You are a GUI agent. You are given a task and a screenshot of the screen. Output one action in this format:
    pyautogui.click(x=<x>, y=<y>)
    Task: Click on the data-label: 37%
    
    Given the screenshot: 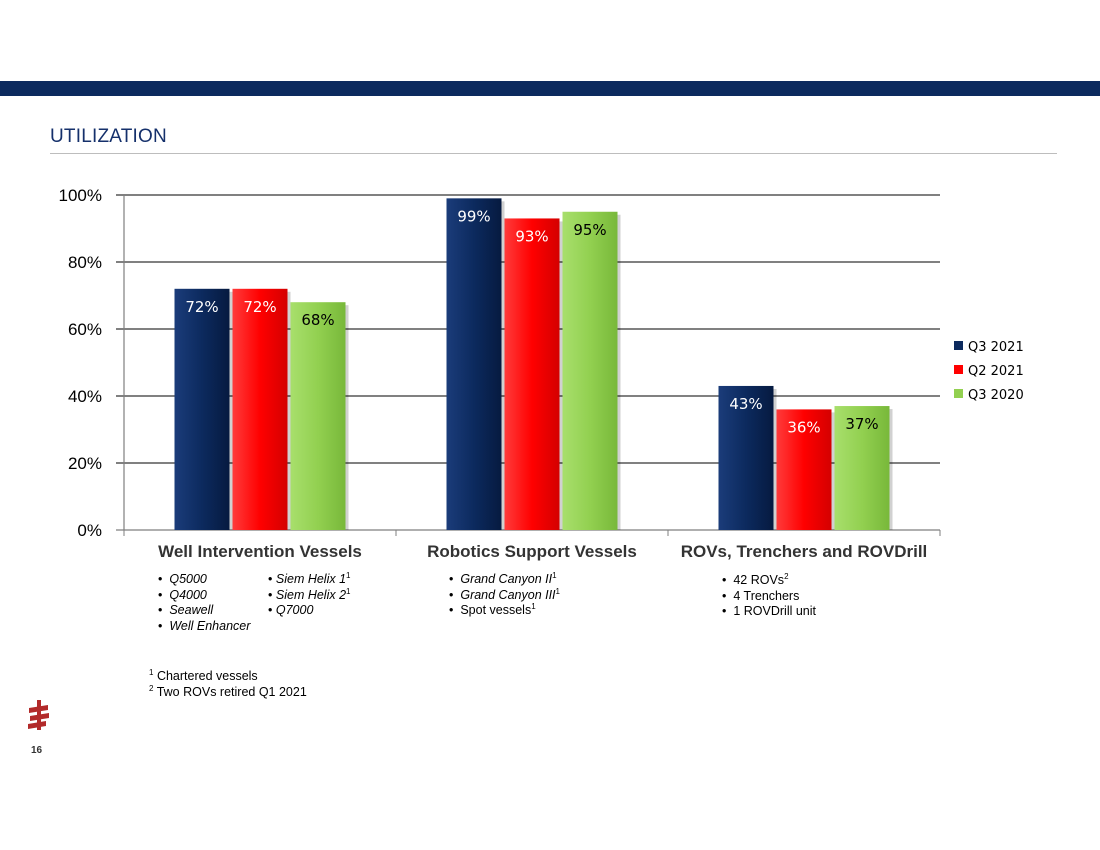 What is the action you would take?
    pyautogui.click(x=861, y=424)
    